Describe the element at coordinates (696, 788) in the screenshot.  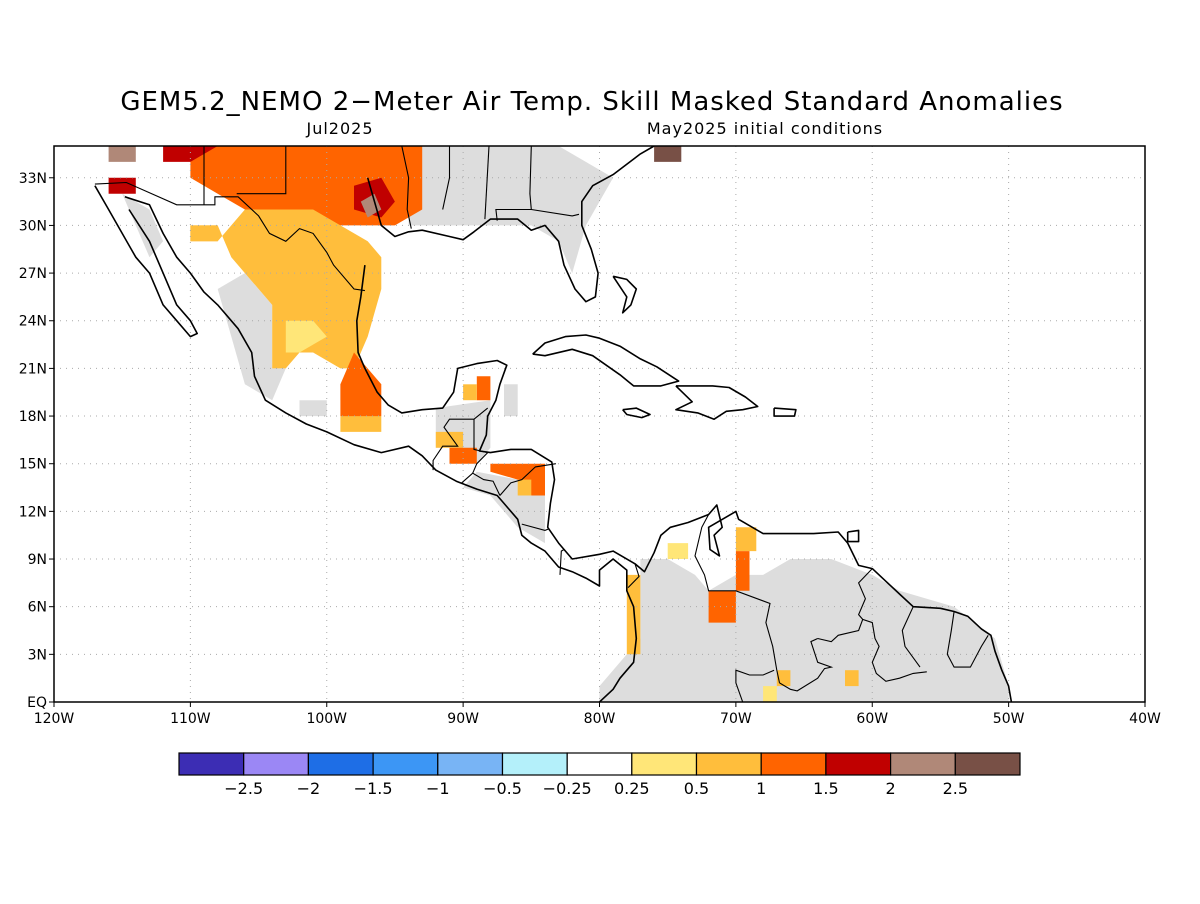
I see `colorbar-label: 0.5` at that location.